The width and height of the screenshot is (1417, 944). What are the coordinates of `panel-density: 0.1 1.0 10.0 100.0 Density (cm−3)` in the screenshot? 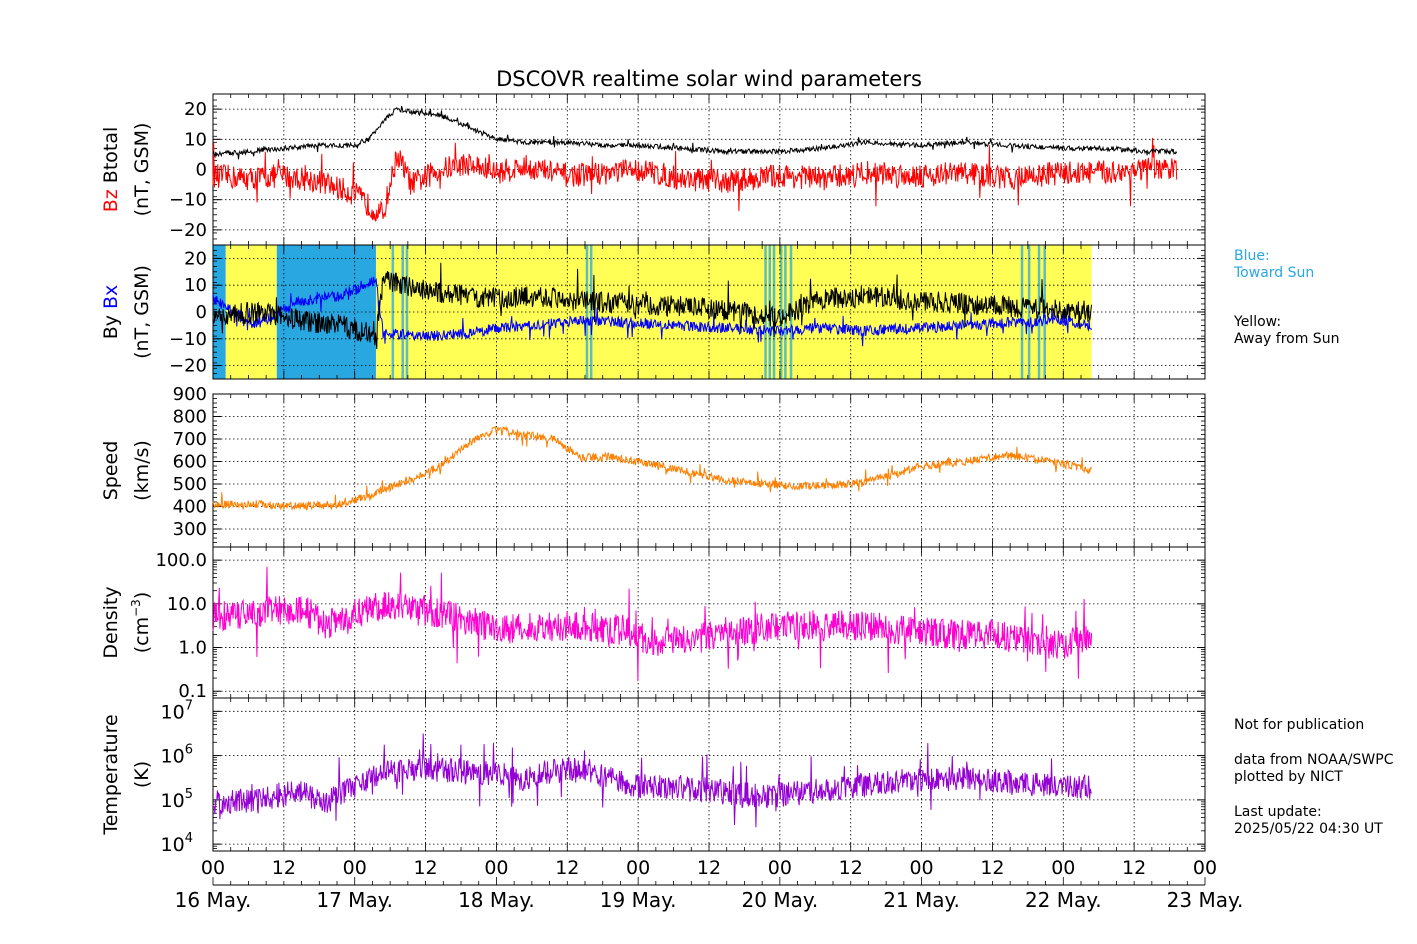 It's located at (653, 624).